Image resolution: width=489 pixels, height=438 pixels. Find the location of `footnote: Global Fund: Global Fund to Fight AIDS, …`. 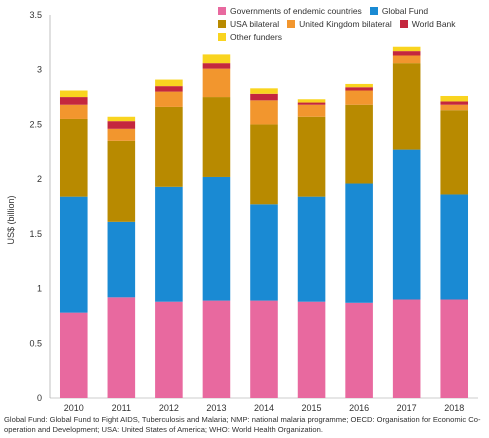

footnote: Global Fund: Global Fund to Fight AIDS, … is located at coordinates (242, 424).